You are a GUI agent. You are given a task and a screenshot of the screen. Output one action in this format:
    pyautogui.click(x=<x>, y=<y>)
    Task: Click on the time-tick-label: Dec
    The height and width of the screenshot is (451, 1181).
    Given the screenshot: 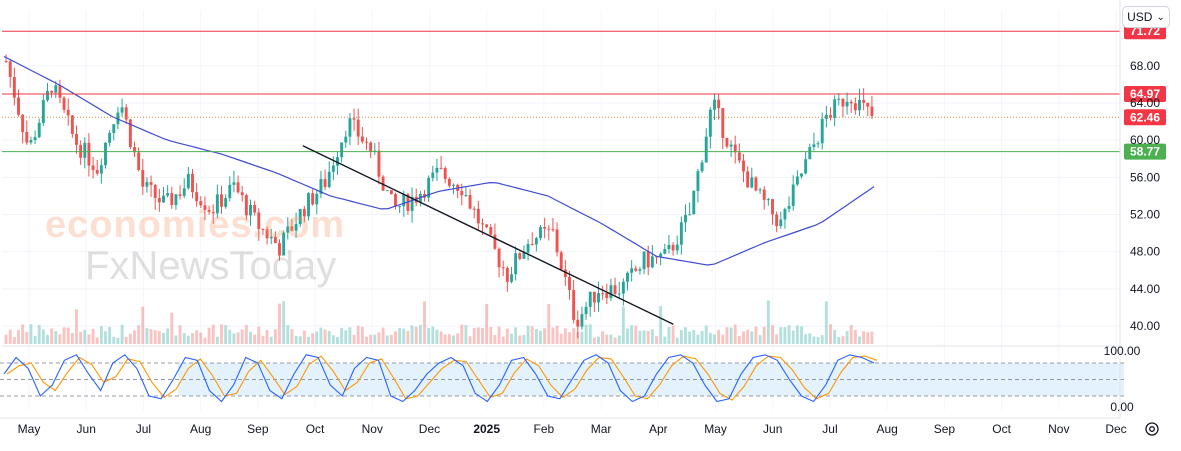 What is the action you would take?
    pyautogui.click(x=429, y=429)
    